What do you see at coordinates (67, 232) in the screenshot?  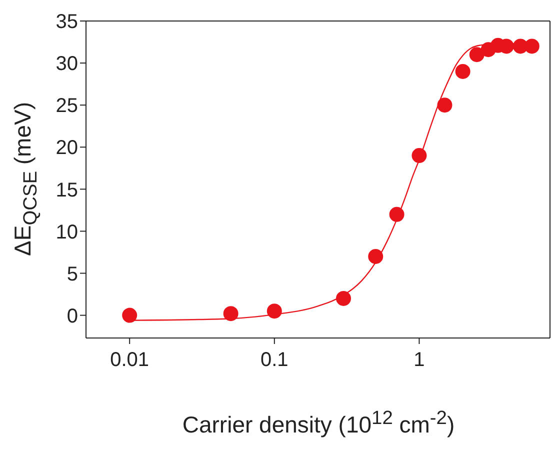 I see `y-tick-label: 10` at bounding box center [67, 232].